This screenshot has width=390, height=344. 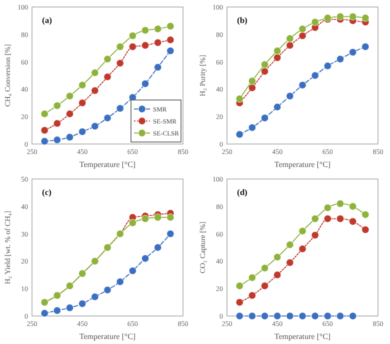 What do you see at coordinates (47, 20) in the screenshot?
I see `annotation: (a)` at bounding box center [47, 20].